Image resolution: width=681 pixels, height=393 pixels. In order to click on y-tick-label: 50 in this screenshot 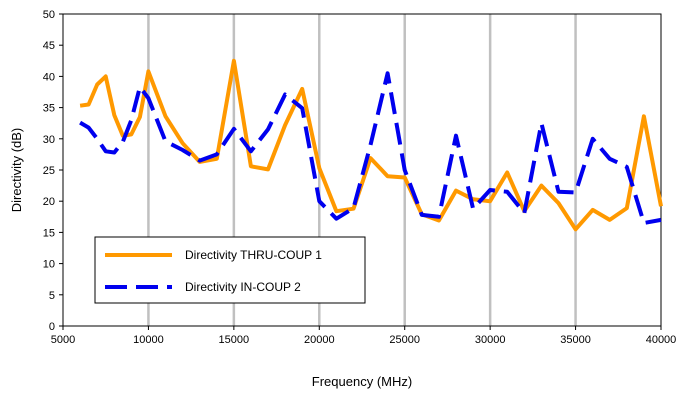, I will do `click(49, 15)`.